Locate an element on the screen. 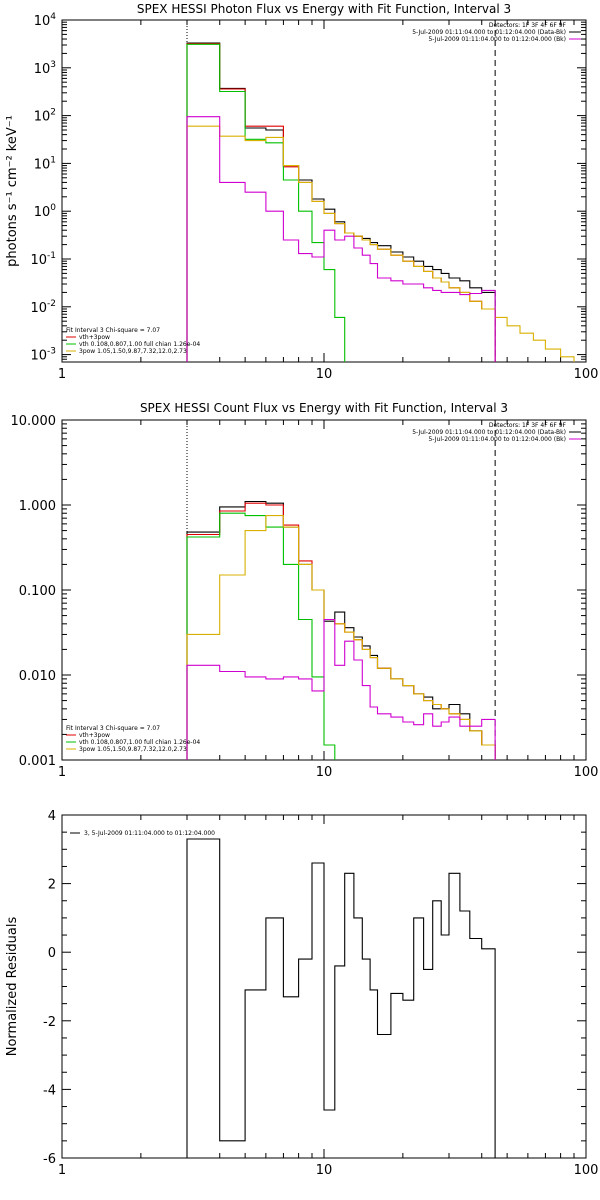 The height and width of the screenshot is (1200, 600). y-tick-label: 0.010 is located at coordinates (37, 676).